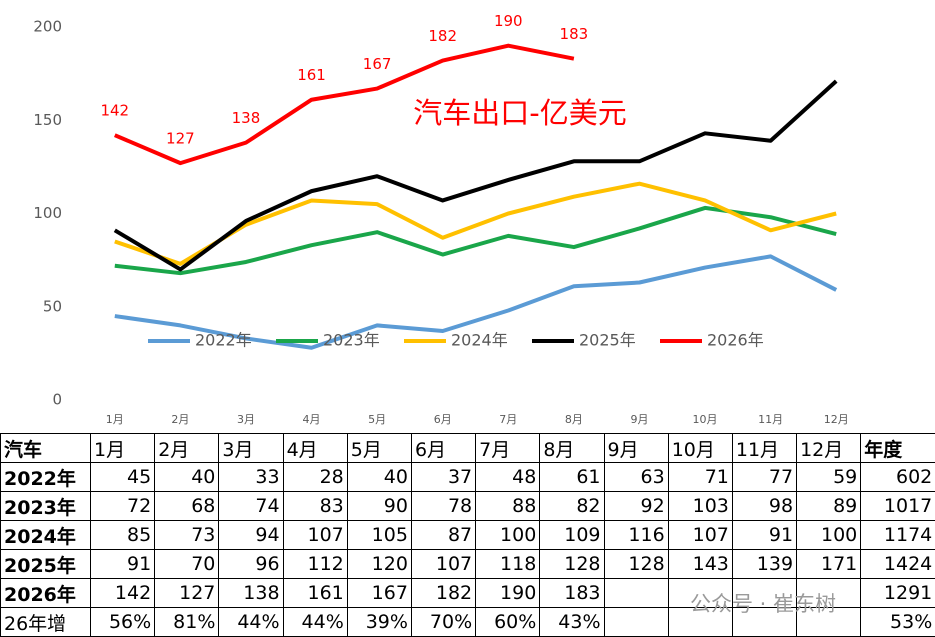  I want to click on x-tick-label: 3月, so click(246, 419).